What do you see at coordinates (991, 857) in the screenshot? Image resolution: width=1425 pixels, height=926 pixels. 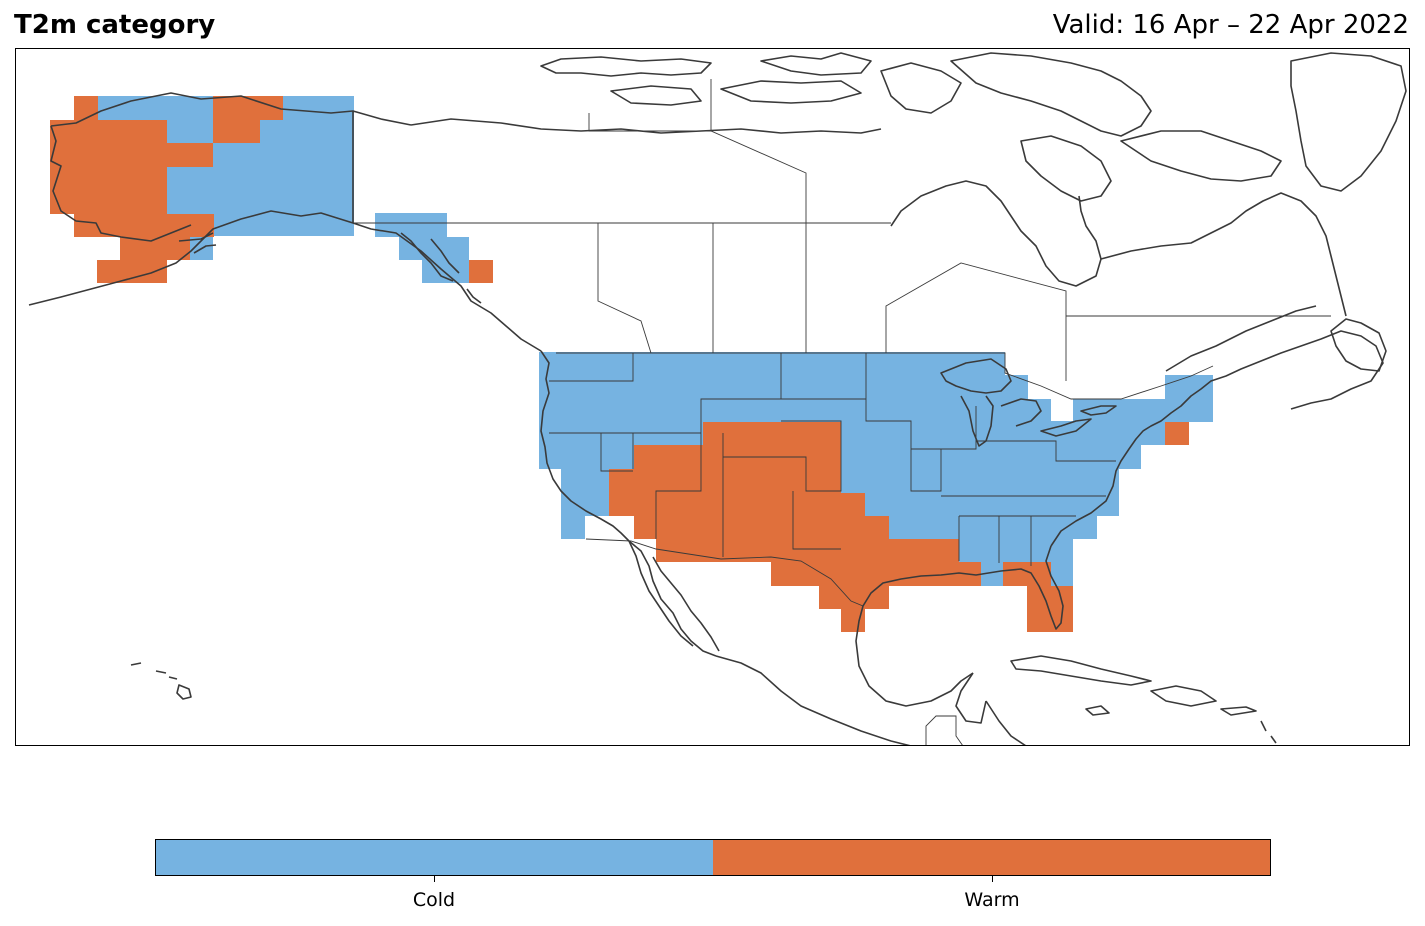 I see `legend-swatch-warm` at bounding box center [991, 857].